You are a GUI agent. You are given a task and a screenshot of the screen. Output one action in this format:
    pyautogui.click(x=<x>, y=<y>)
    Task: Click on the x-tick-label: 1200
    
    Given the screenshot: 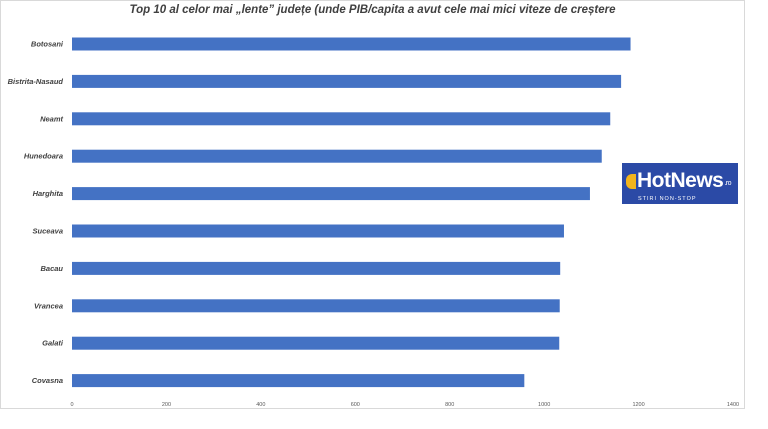 What is the action you would take?
    pyautogui.click(x=638, y=405)
    